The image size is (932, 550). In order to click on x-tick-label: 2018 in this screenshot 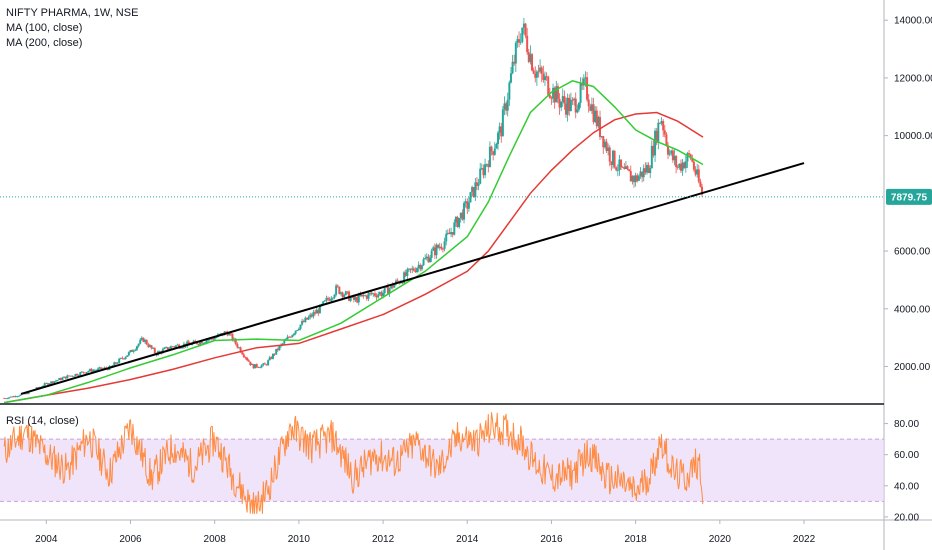, I will do `click(636, 539)`.